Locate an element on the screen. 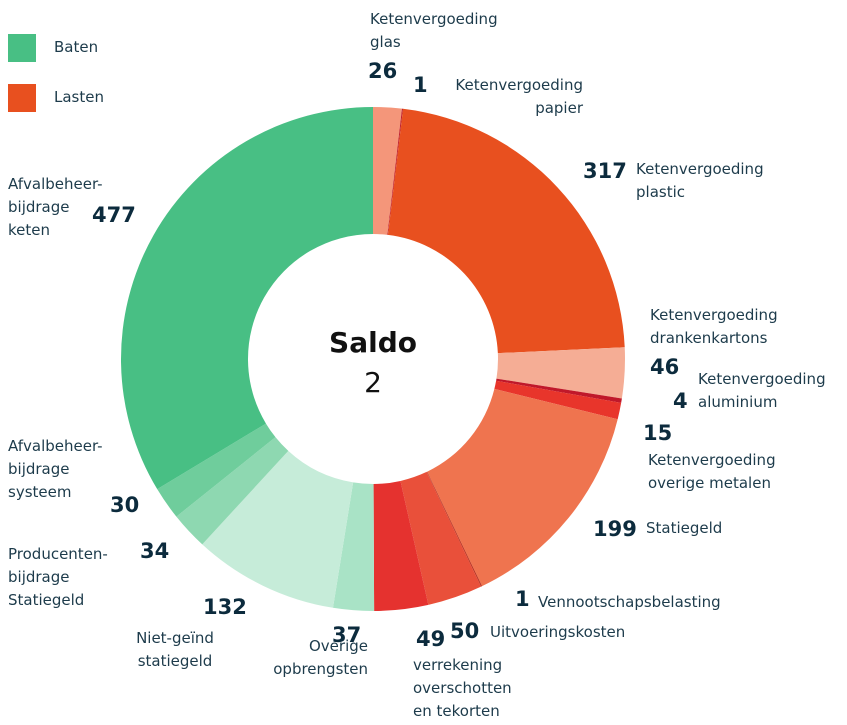 This screenshot has width=847, height=725. value-label: 4 is located at coordinates (680, 401).